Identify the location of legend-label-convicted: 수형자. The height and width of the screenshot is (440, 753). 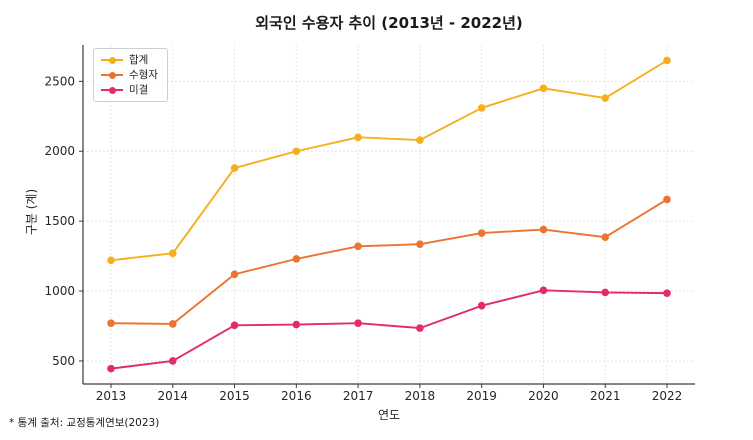
(143, 75).